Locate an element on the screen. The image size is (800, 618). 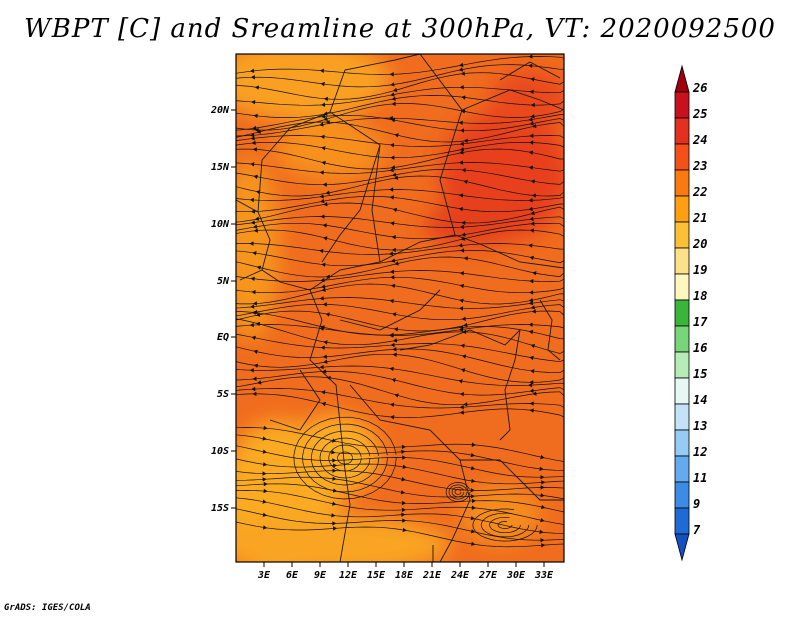
field-blob-southeast is located at coordinates (500, 515).